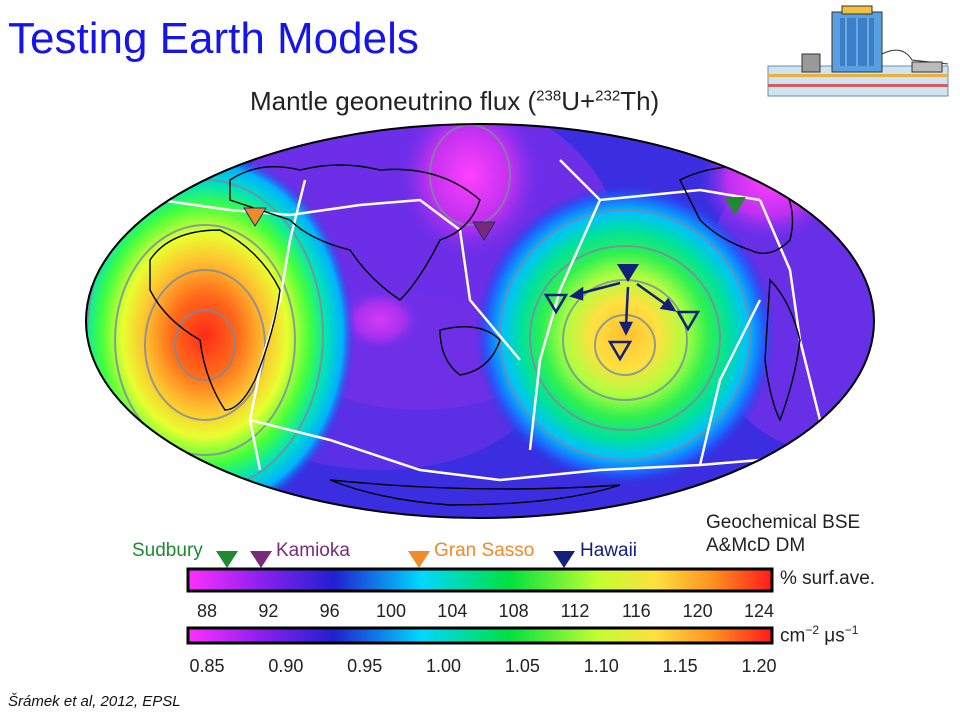 This screenshot has height=720, width=960. What do you see at coordinates (365, 666) in the screenshot?
I see `tick-flux-2: 0.95` at bounding box center [365, 666].